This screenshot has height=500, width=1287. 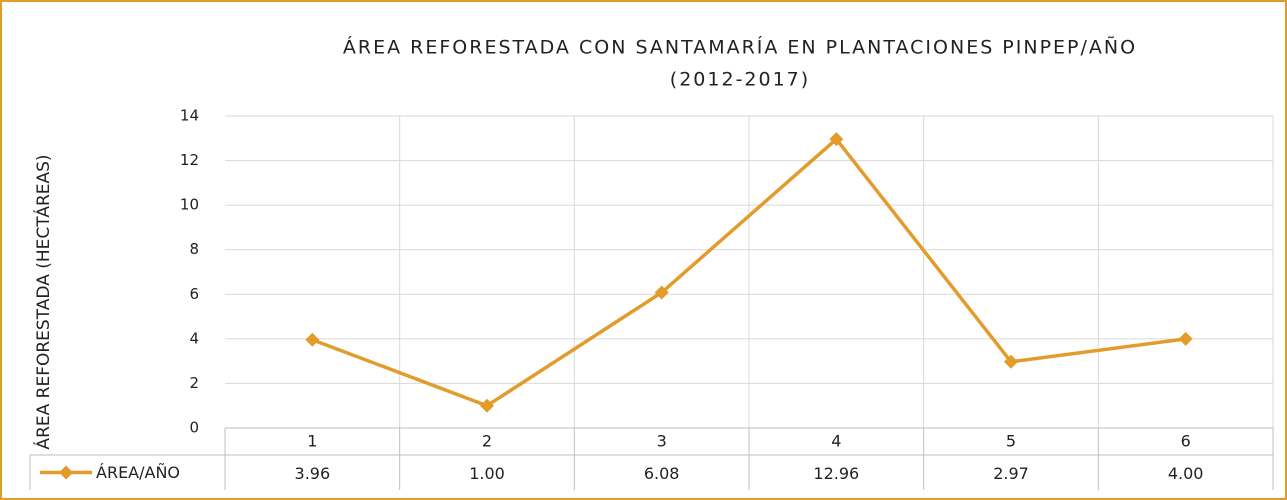 What do you see at coordinates (1186, 473) in the screenshot?
I see `data-table-value: 4.00` at bounding box center [1186, 473].